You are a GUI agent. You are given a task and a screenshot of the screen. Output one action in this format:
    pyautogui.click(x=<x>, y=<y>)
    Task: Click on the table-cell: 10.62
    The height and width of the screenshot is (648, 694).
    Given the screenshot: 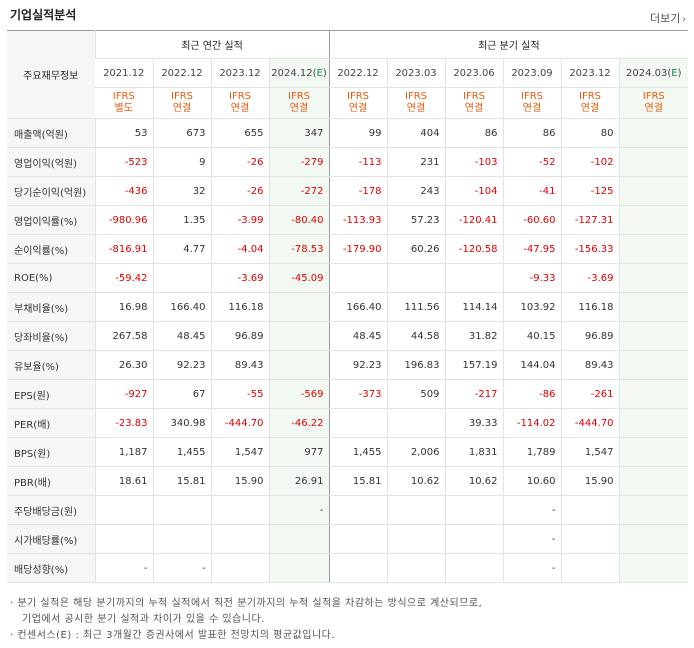 What is the action you would take?
    pyautogui.click(x=473, y=481)
    